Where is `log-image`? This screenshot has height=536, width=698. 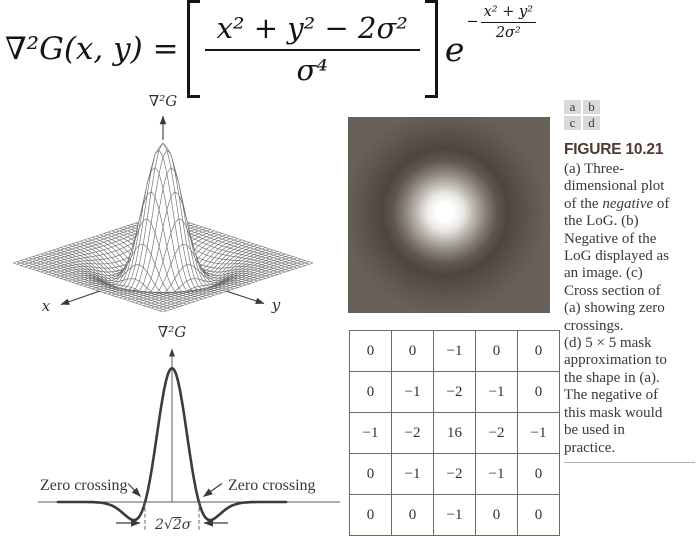 log-image is located at coordinates (449, 215).